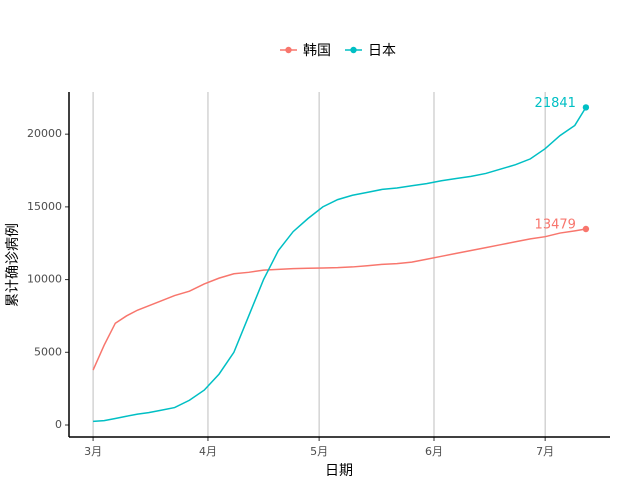  What do you see at coordinates (319, 451) in the screenshot?
I see `x-tick-label: 5月` at bounding box center [319, 451].